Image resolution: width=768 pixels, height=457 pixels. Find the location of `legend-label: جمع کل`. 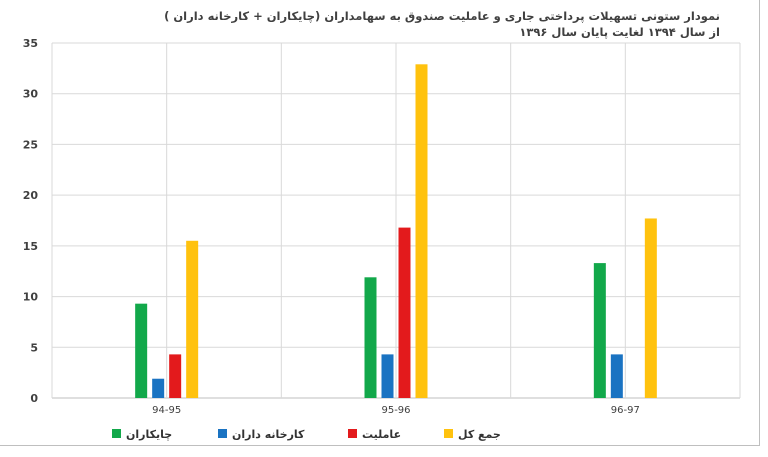

legend-label: جمع کل is located at coordinates (479, 434).